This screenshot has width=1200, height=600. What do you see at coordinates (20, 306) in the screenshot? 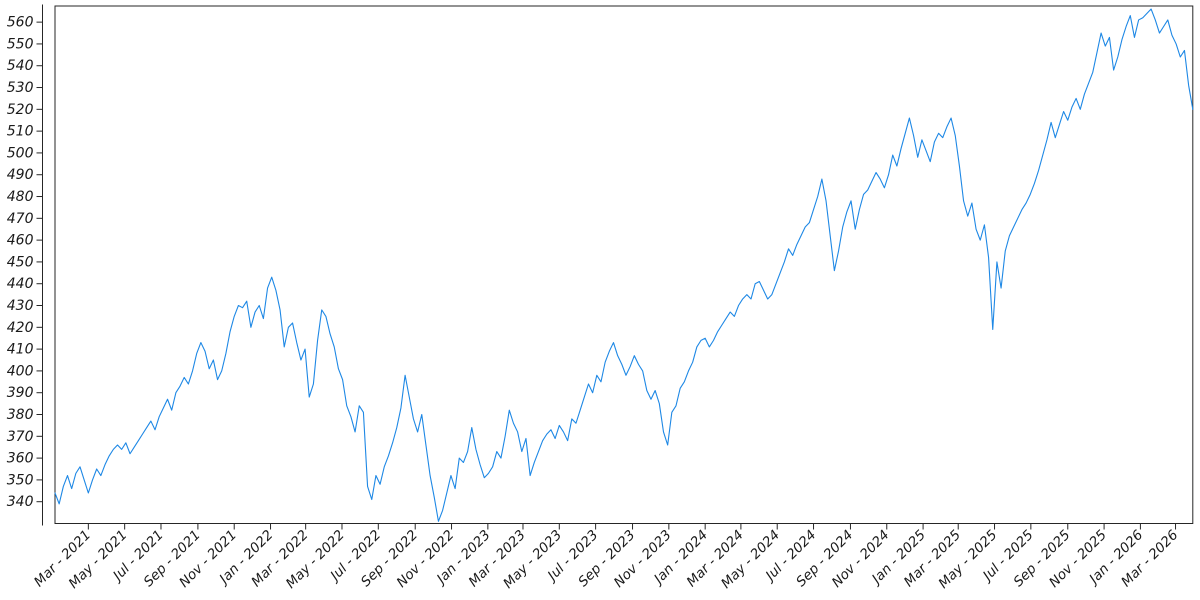
I see `y-tick-label: 430` at bounding box center [20, 306].